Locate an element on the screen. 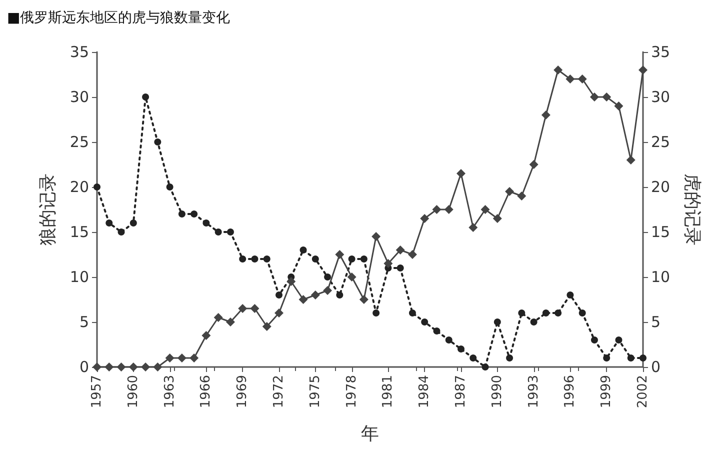  y-tick-label: 0 is located at coordinates (84, 367).